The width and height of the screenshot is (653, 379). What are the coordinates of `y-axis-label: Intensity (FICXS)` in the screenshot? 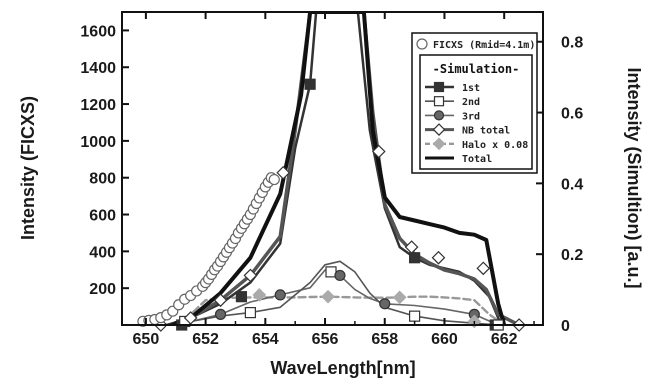 It's located at (28, 168).